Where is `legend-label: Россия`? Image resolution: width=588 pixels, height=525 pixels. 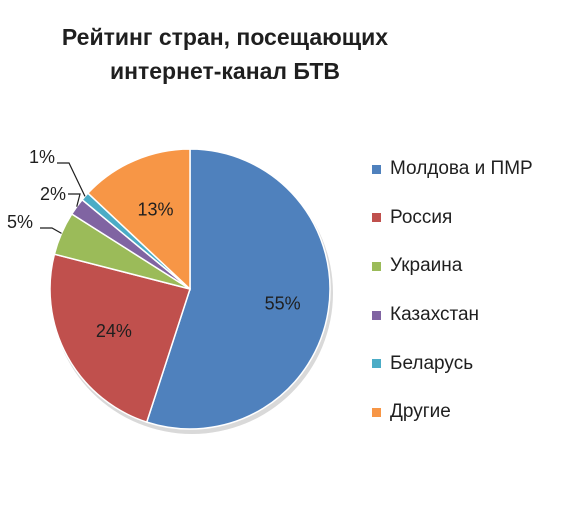 legend-label: Россия is located at coordinates (421, 217).